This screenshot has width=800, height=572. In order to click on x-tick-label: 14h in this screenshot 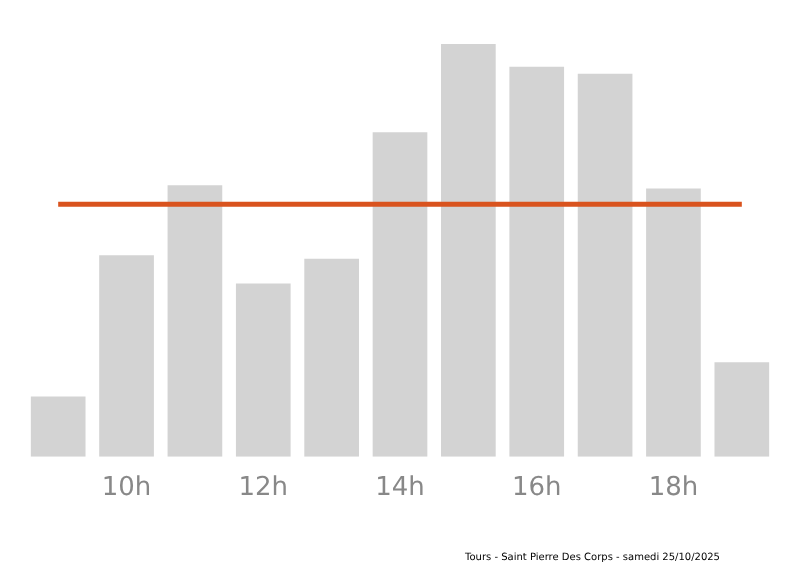, I will do `click(400, 488)`.